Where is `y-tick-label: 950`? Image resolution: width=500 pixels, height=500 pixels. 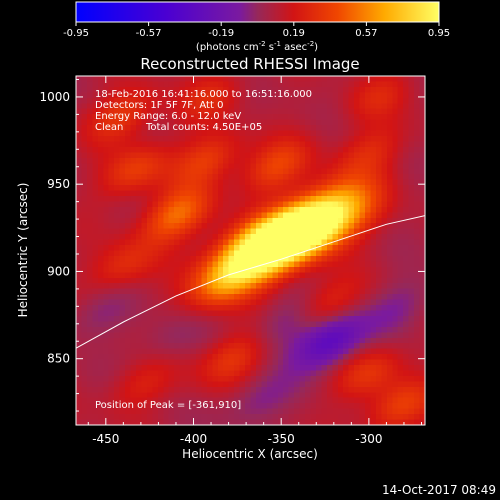 y-tick-label: 950 is located at coordinates (58, 184).